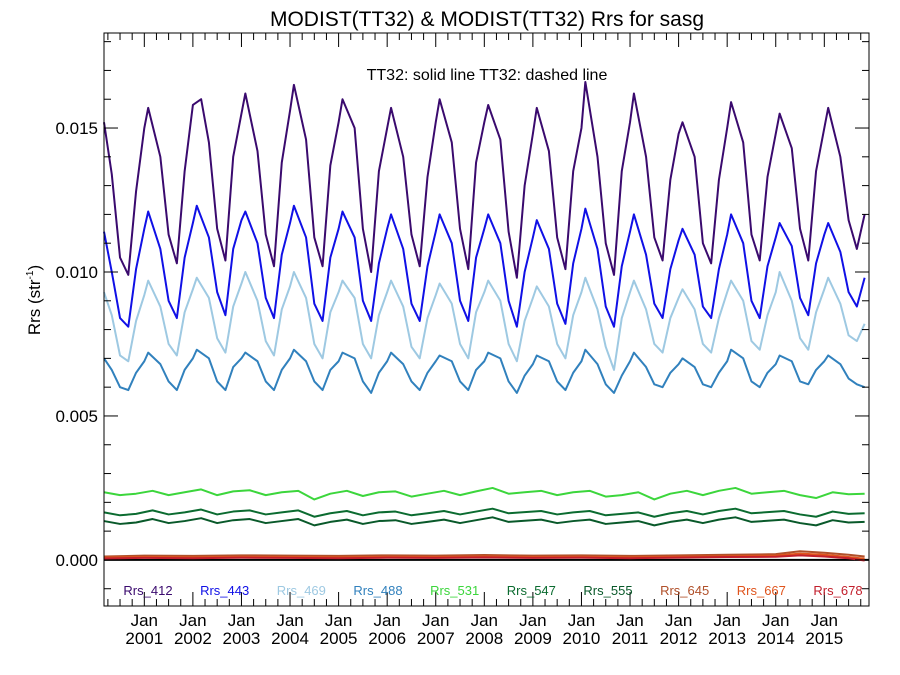 The image size is (900, 675). Describe the element at coordinates (34, 307) in the screenshot. I see `y-axis-label-main: Rrs (str` at that location.